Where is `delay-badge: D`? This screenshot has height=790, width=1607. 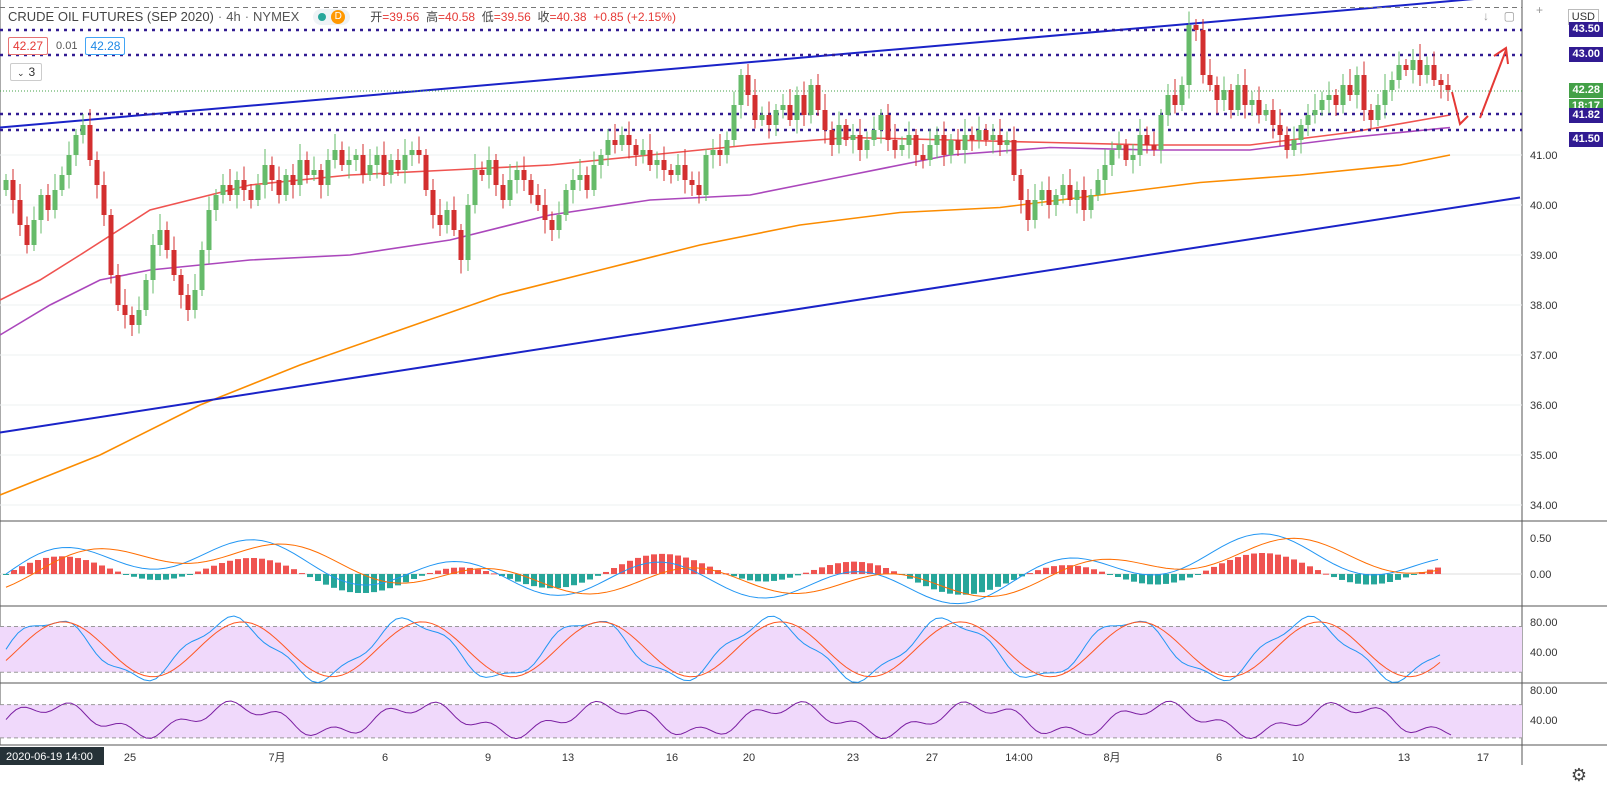
delay-badge: D is located at coordinates (338, 16).